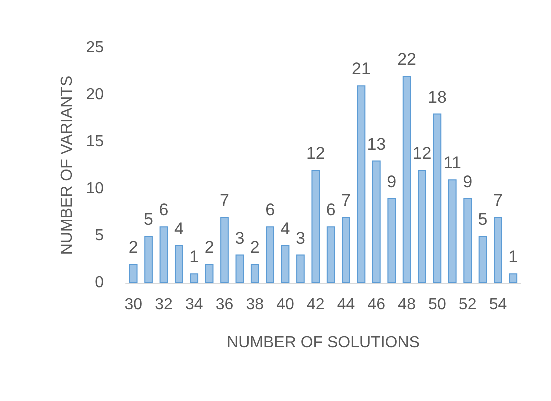 The height and width of the screenshot is (401, 551). I want to click on data-label: 13, so click(376, 144).